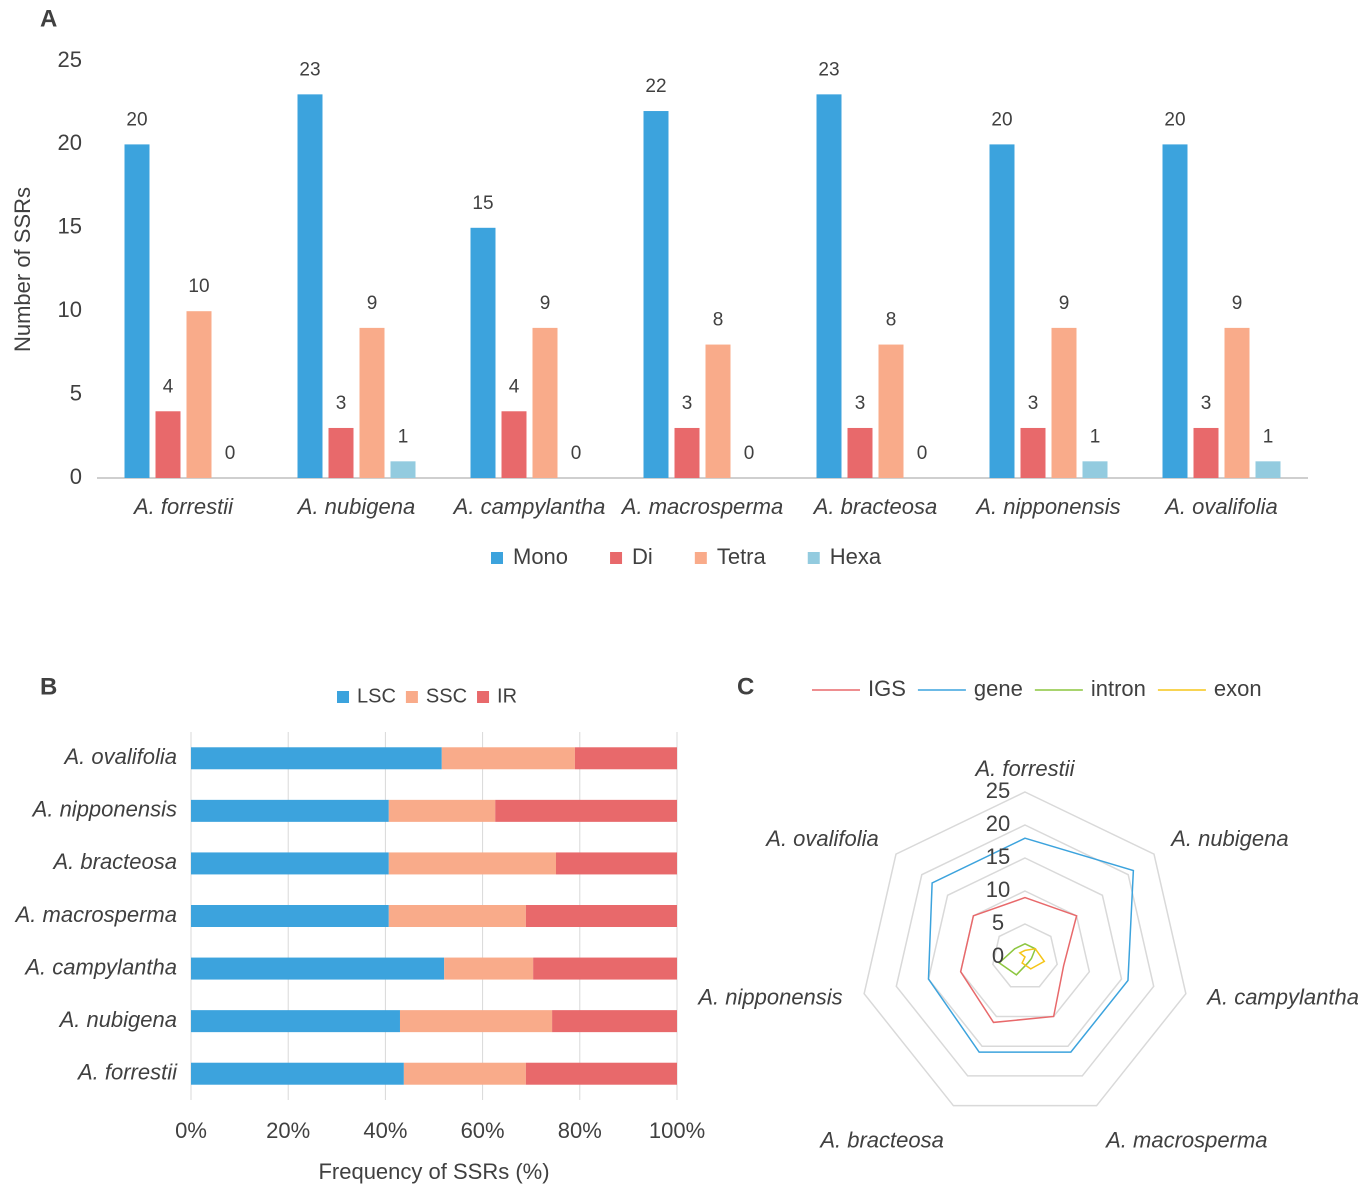 The width and height of the screenshot is (1358, 1191). What do you see at coordinates (70, 59) in the screenshot?
I see `y-tick-label: 25` at bounding box center [70, 59].